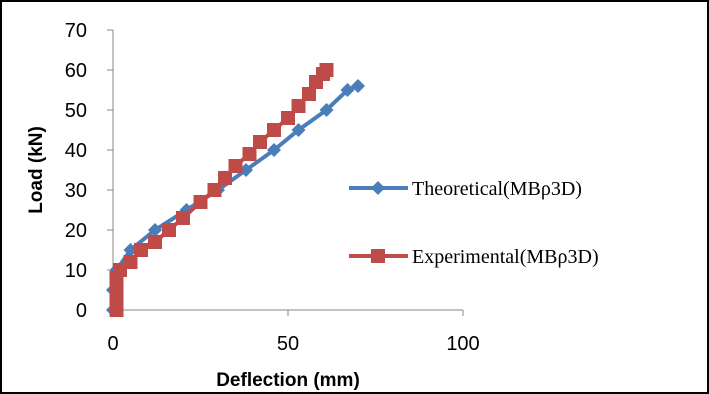  I want to click on y-tick-label: 60, so click(76, 71).